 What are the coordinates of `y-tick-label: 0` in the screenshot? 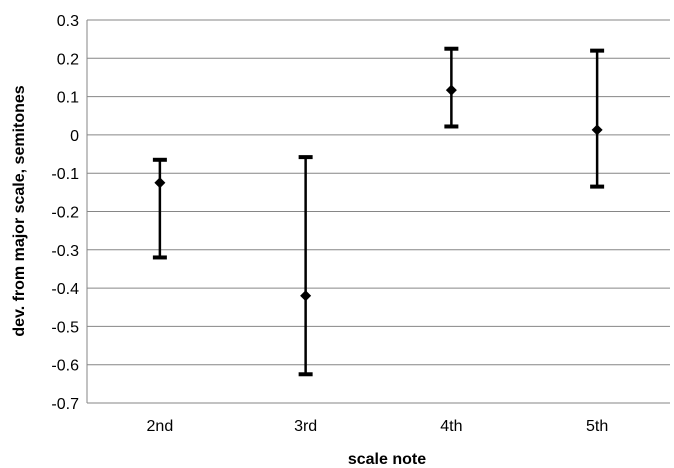 It's located at (74, 136).